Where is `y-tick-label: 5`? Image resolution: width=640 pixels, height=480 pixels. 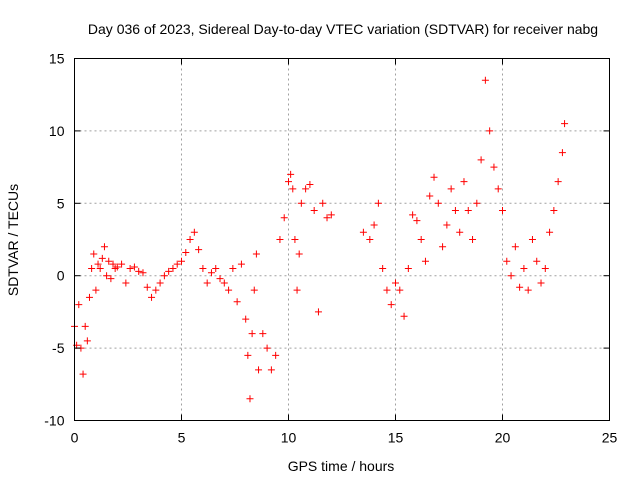
y-tick-label: 5 is located at coordinates (61, 203).